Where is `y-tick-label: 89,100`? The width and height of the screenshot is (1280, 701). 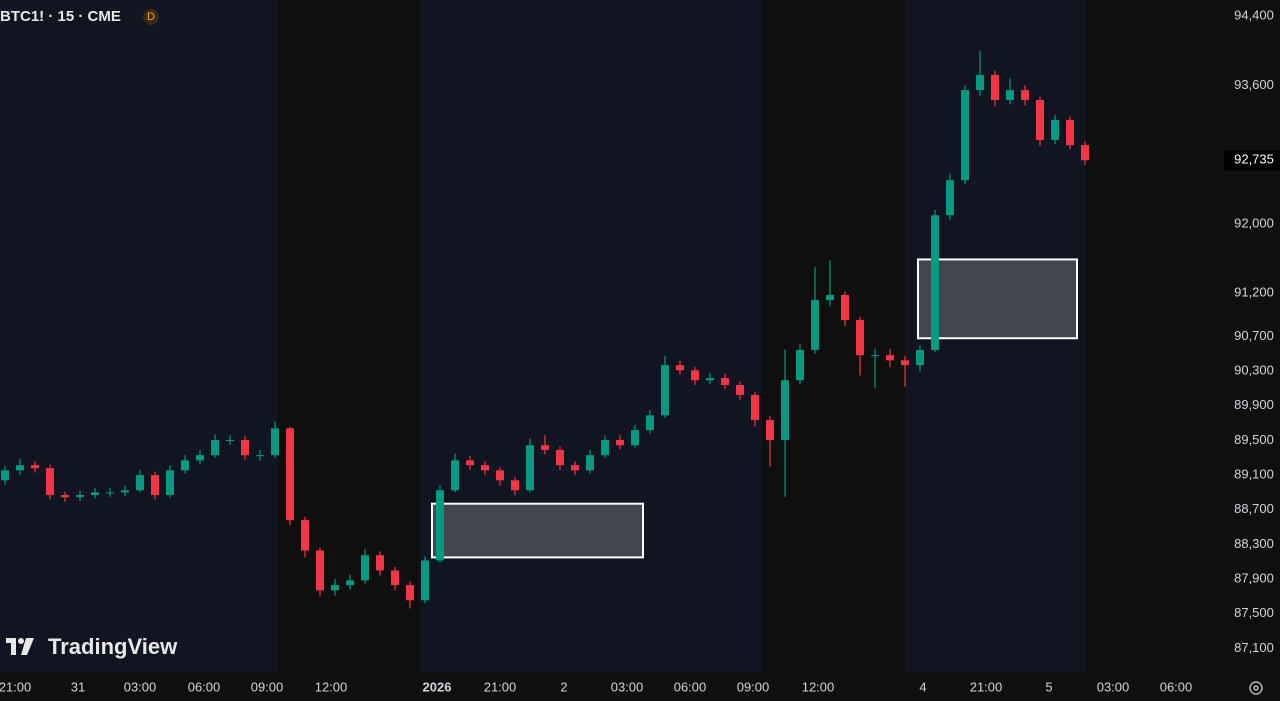
y-tick-label: 89,100 is located at coordinates (1254, 474).